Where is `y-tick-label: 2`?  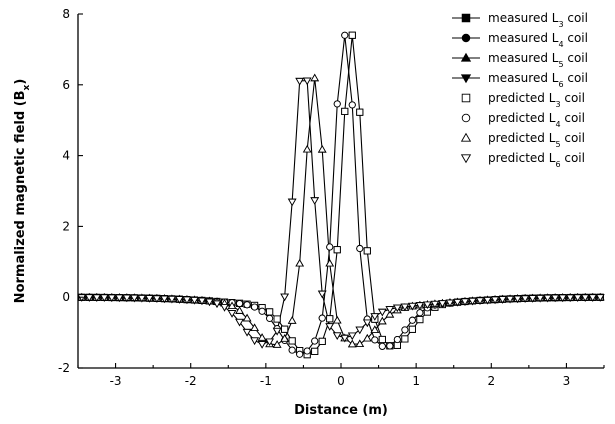 y-tick-label: 2 is located at coordinates (66, 226).